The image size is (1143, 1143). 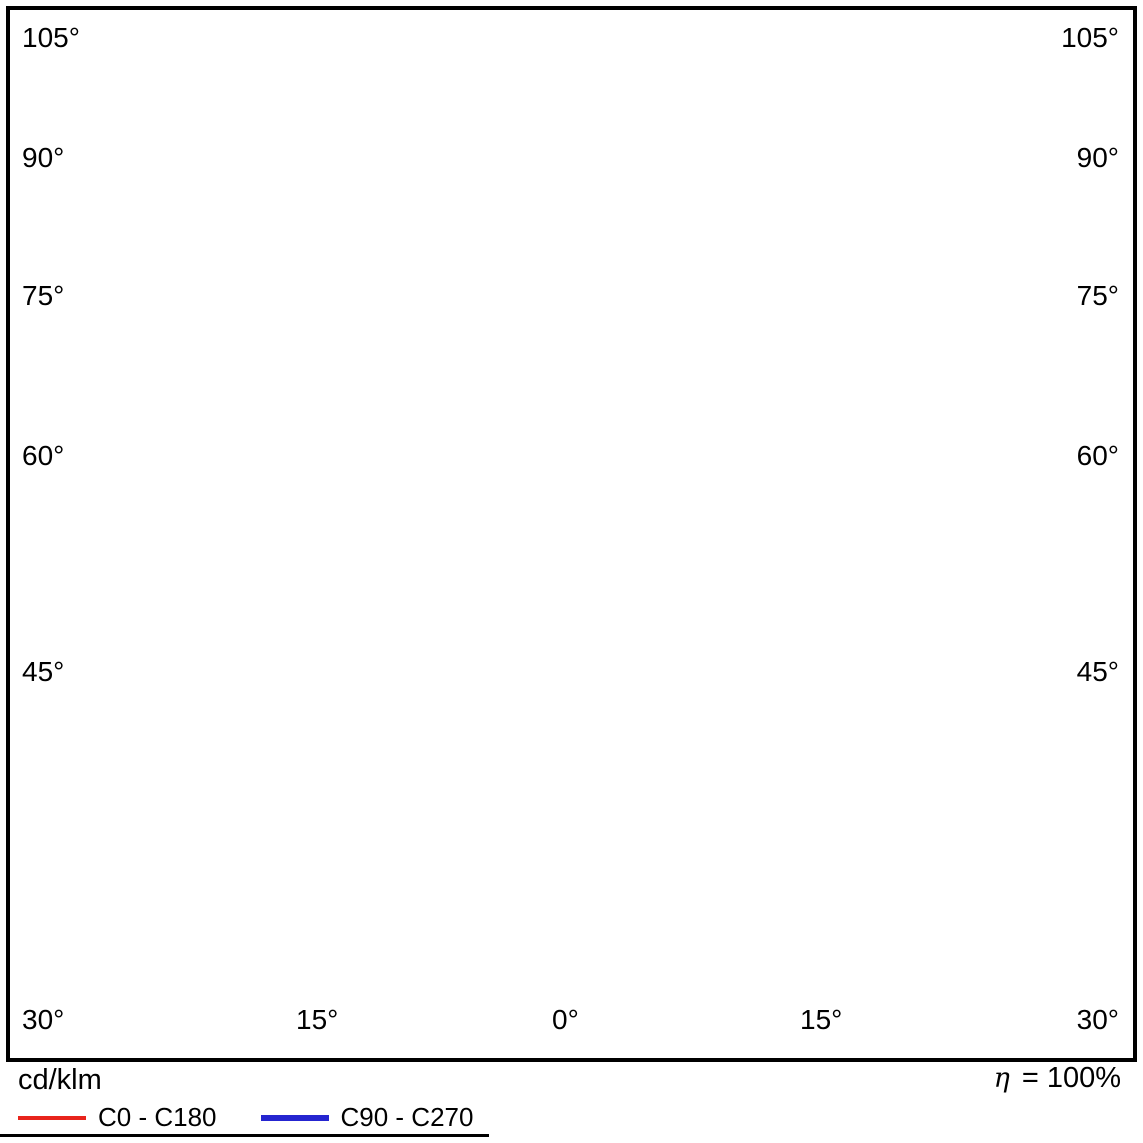 What do you see at coordinates (52, 1117) in the screenshot?
I see `legend-line-c0-c180` at bounding box center [52, 1117].